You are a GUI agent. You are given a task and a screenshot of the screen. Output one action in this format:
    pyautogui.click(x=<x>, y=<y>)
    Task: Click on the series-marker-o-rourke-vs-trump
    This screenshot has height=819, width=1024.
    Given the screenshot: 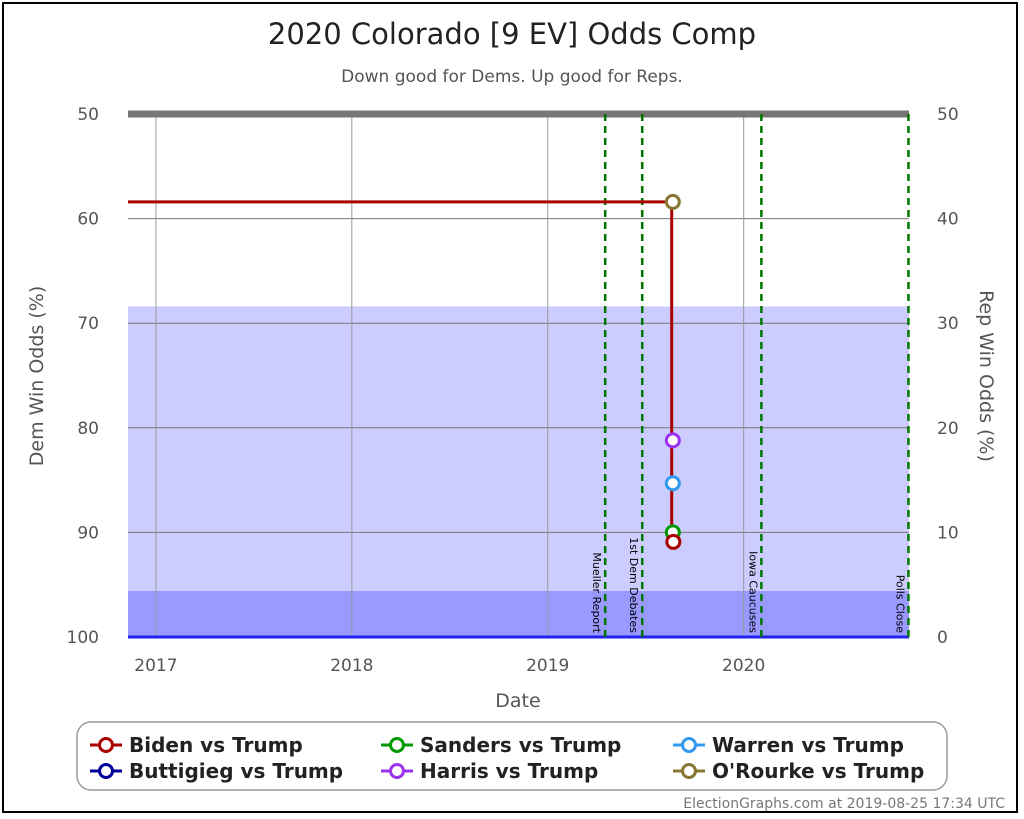 What is the action you would take?
    pyautogui.click(x=672, y=201)
    